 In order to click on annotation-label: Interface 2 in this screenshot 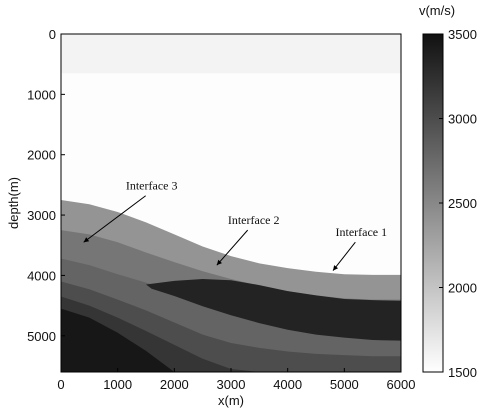, I will do `click(254, 220)`.